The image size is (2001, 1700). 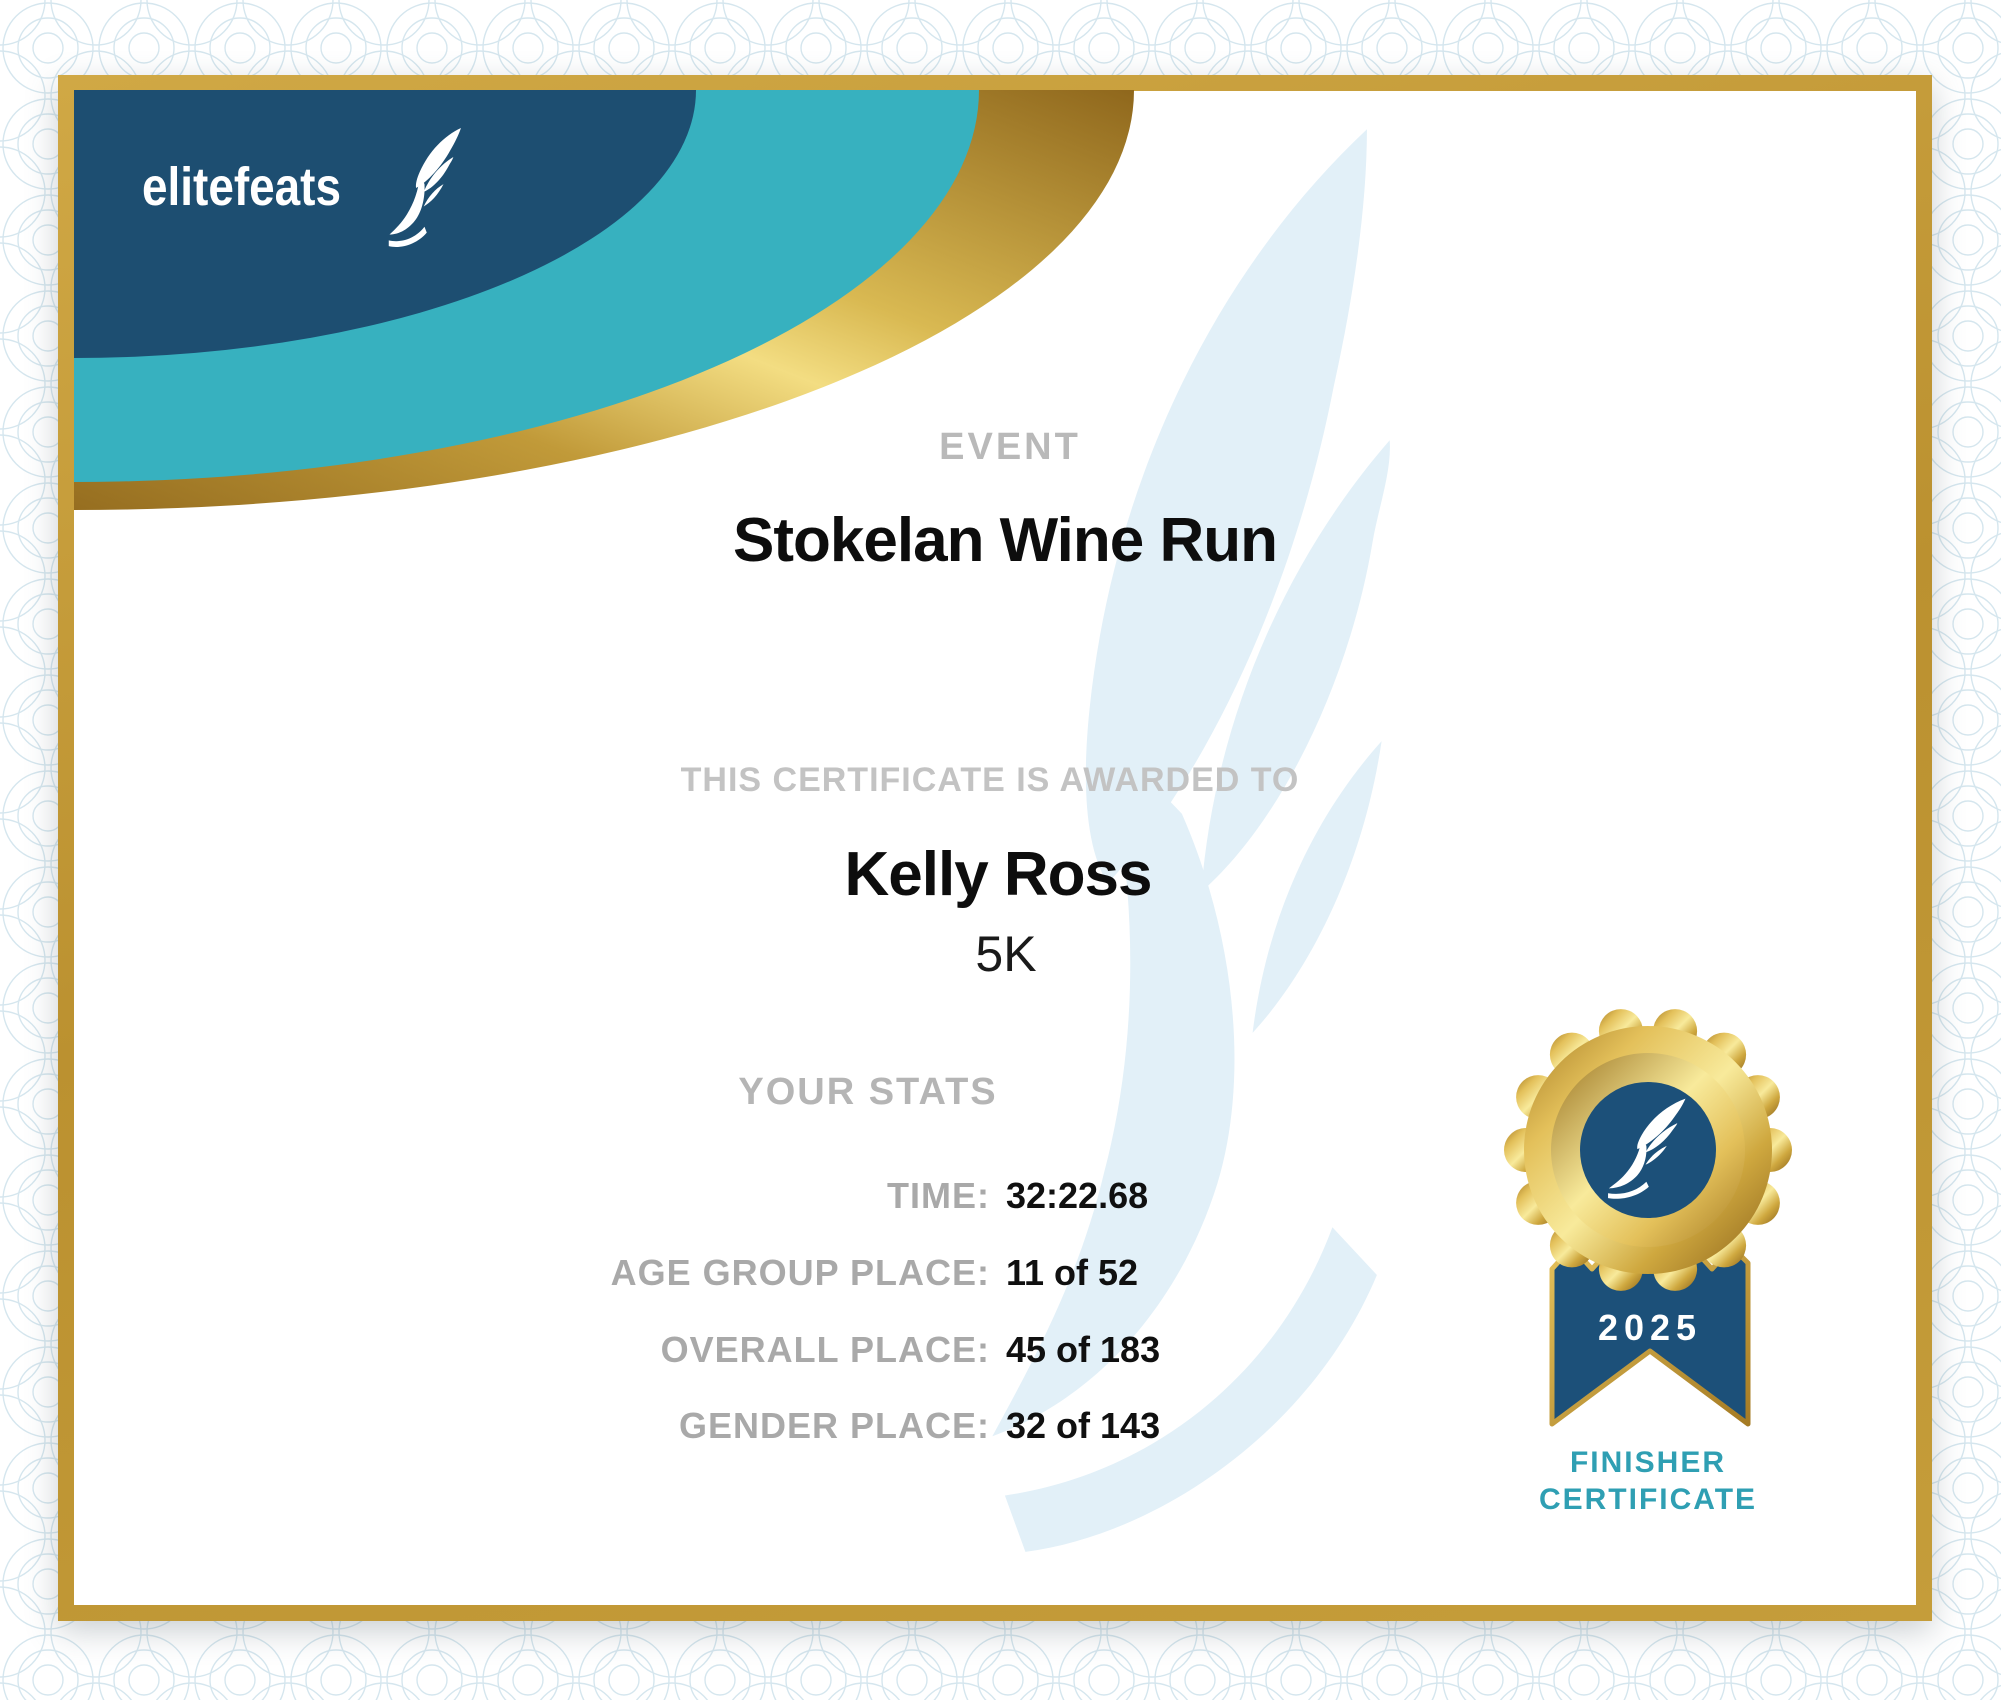 What do you see at coordinates (1083, 1349) in the screenshot?
I see `stat-value: 45 of 183` at bounding box center [1083, 1349].